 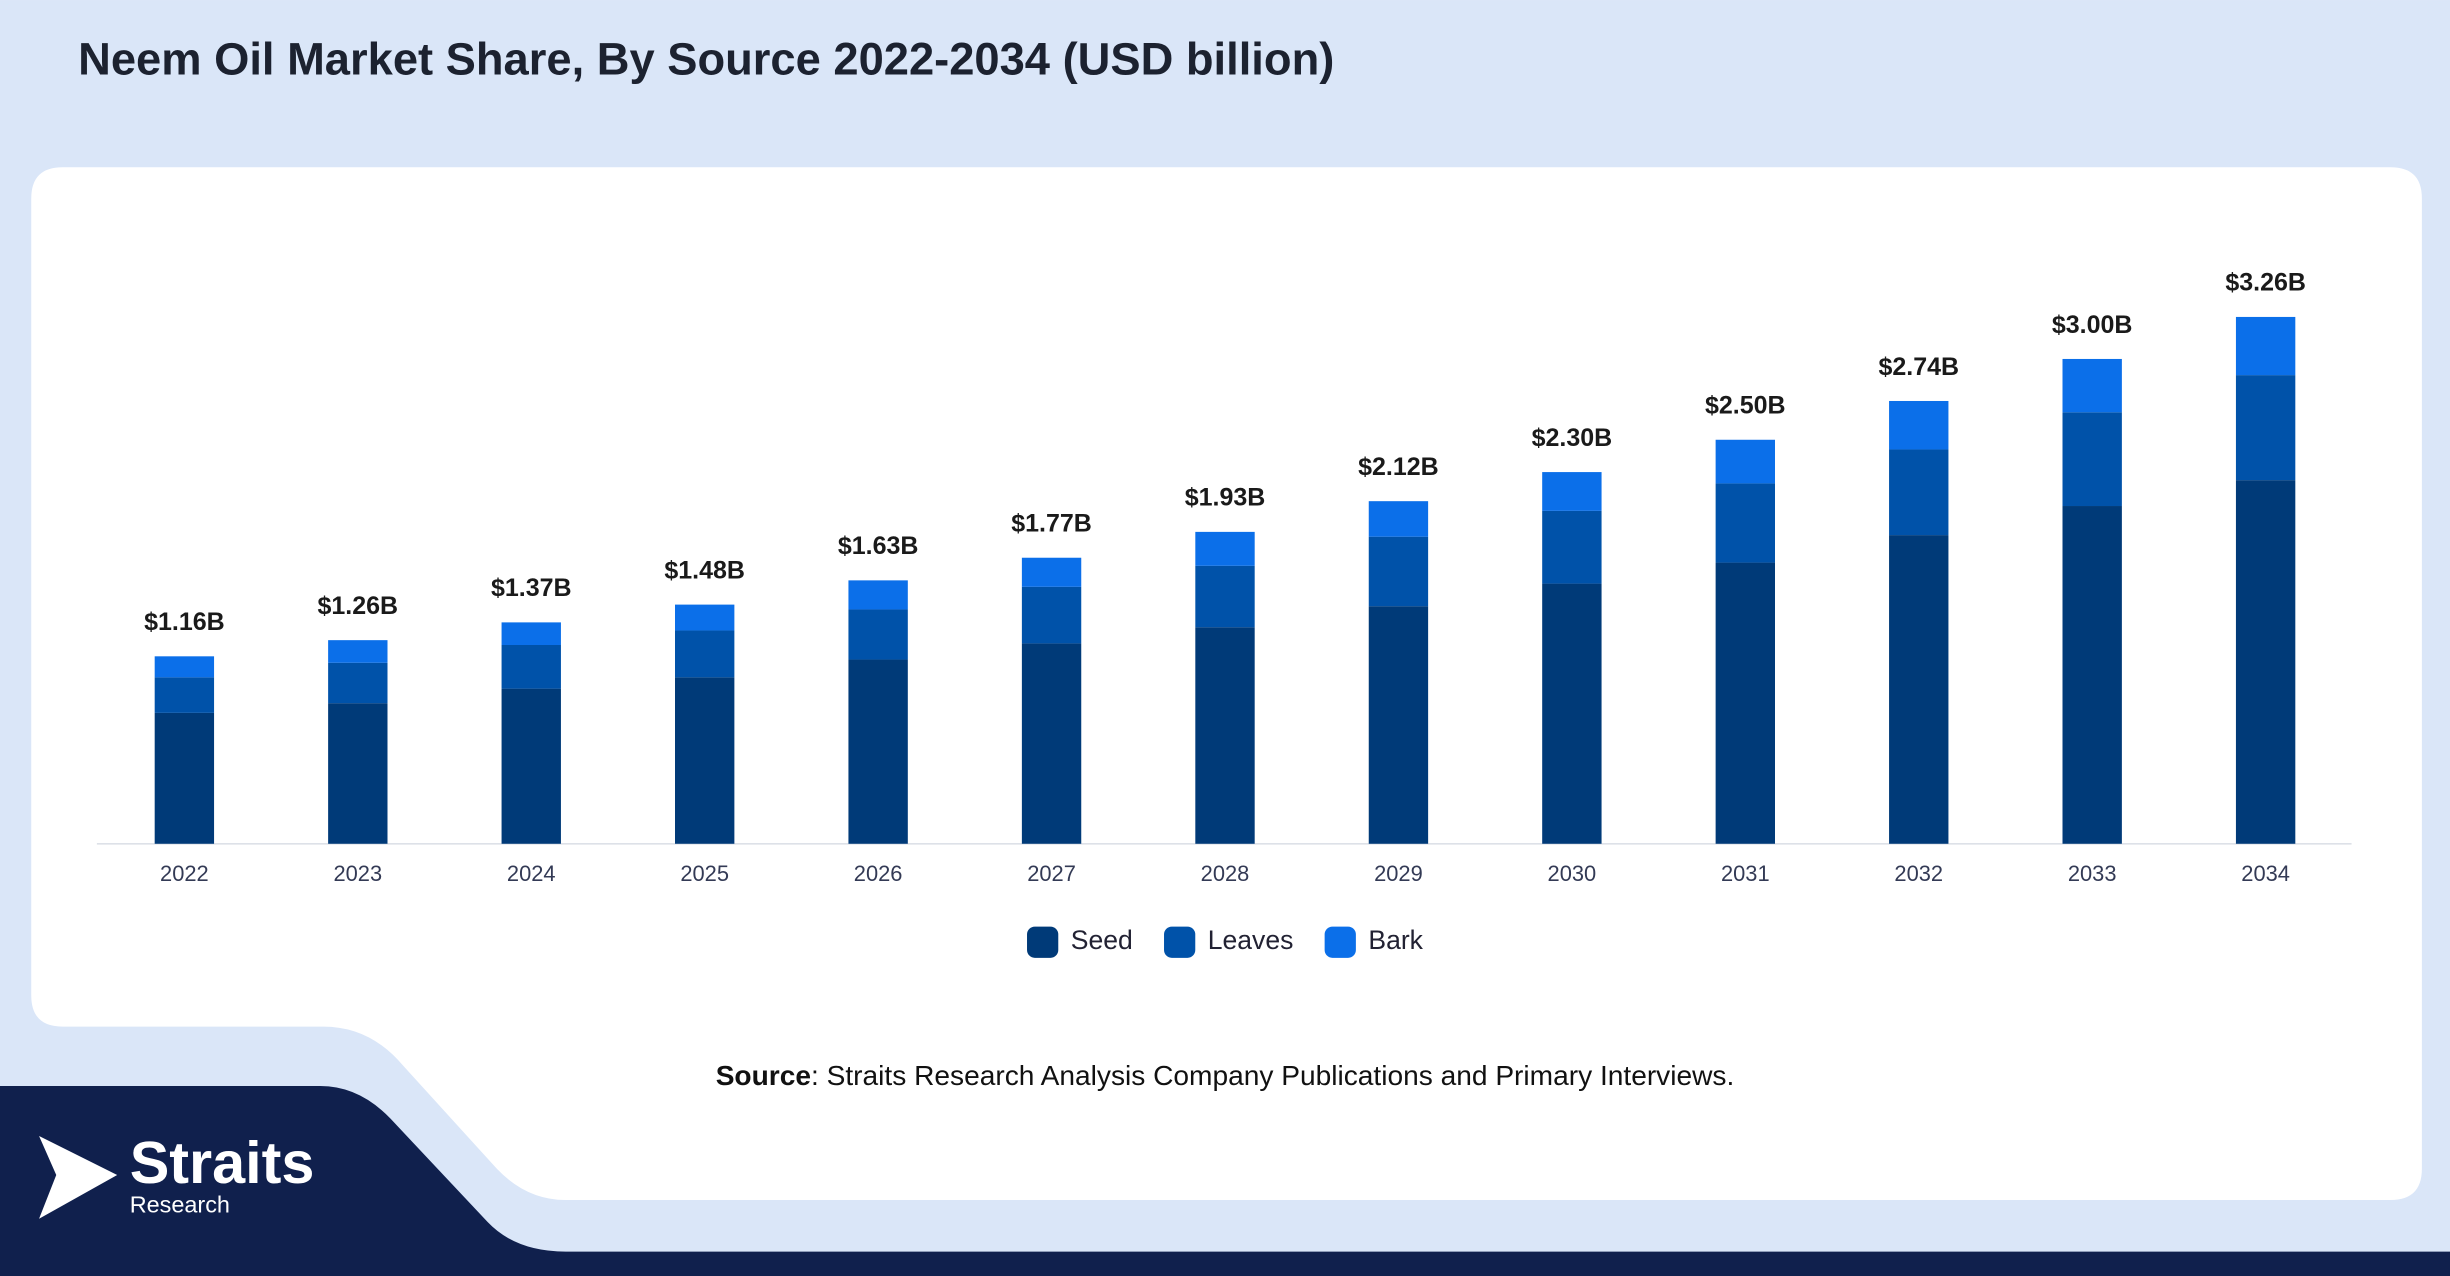 What do you see at coordinates (2265, 283) in the screenshot?
I see `total-label: $3.26B` at bounding box center [2265, 283].